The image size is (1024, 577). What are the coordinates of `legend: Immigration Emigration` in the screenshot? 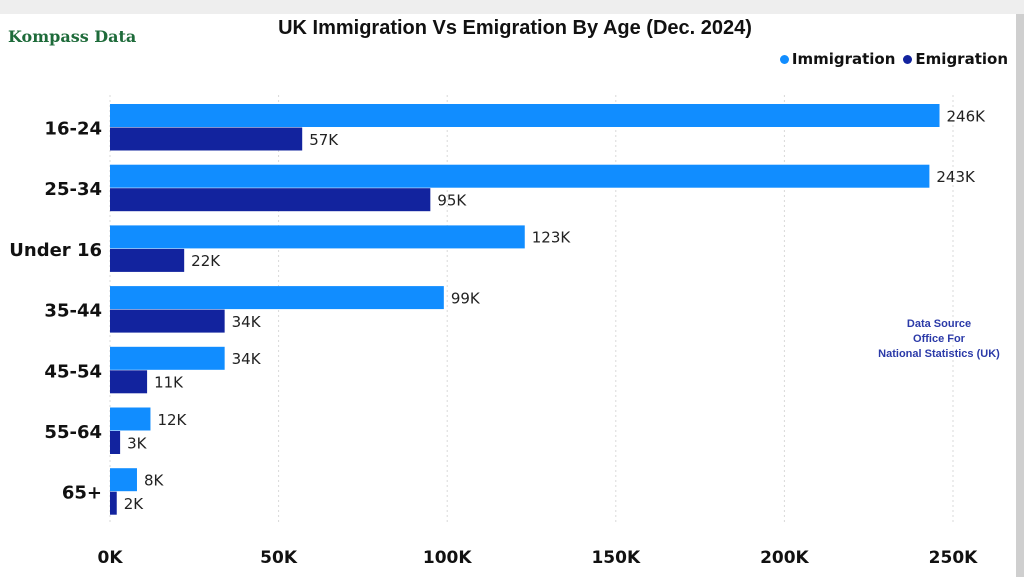 It's located at (890, 59).